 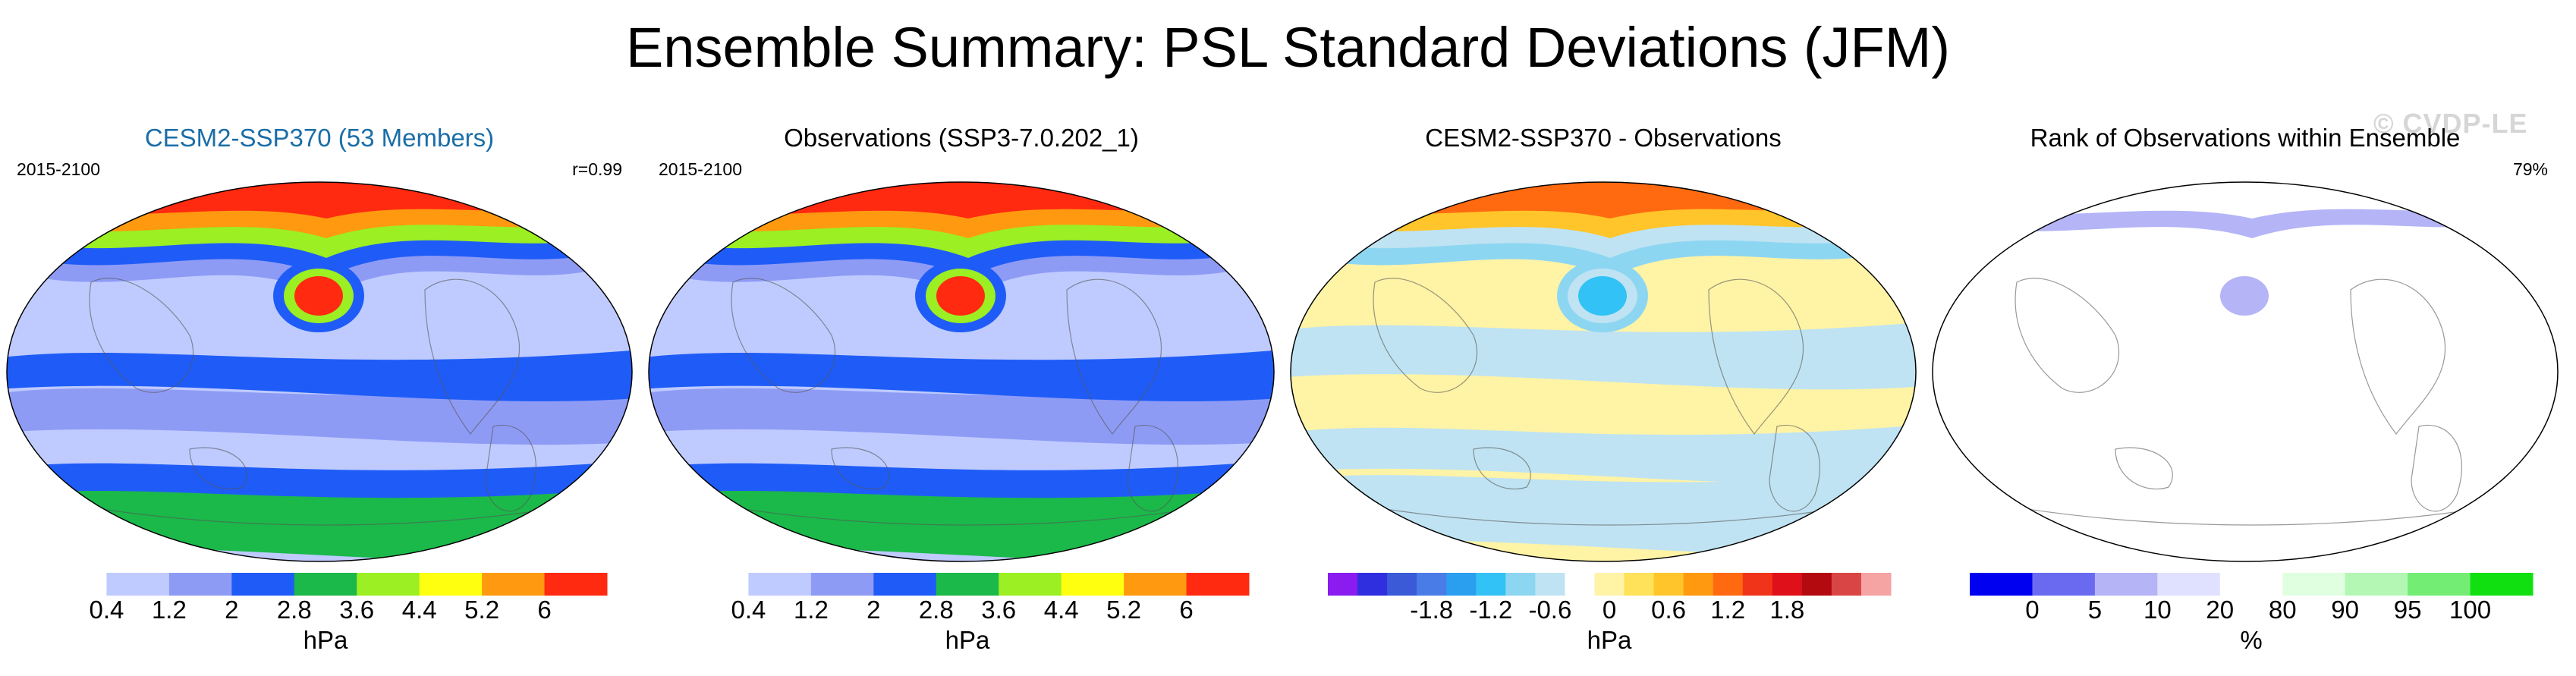 I want to click on colorbar-labels: -1.8 -1.2 -0.6 0 0.6 1.2 1.8 hPa, so click(x=1603, y=633).